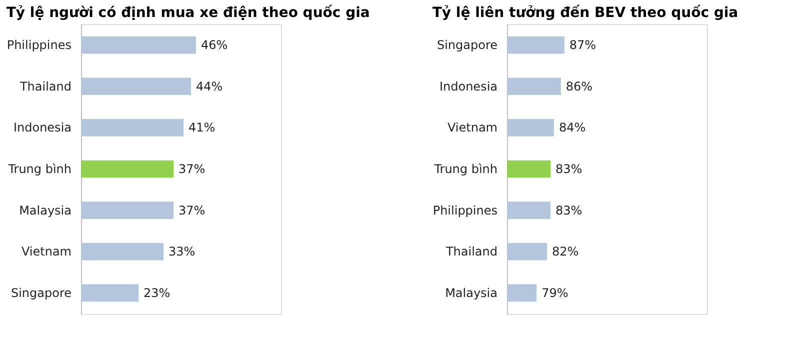 This screenshot has height=360, width=800. I want to click on data-label: 87%, so click(582, 45).